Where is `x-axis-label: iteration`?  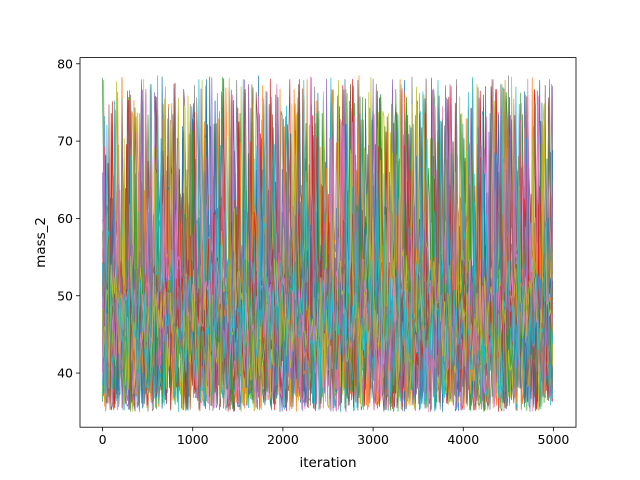 x-axis-label: iteration is located at coordinates (327, 463).